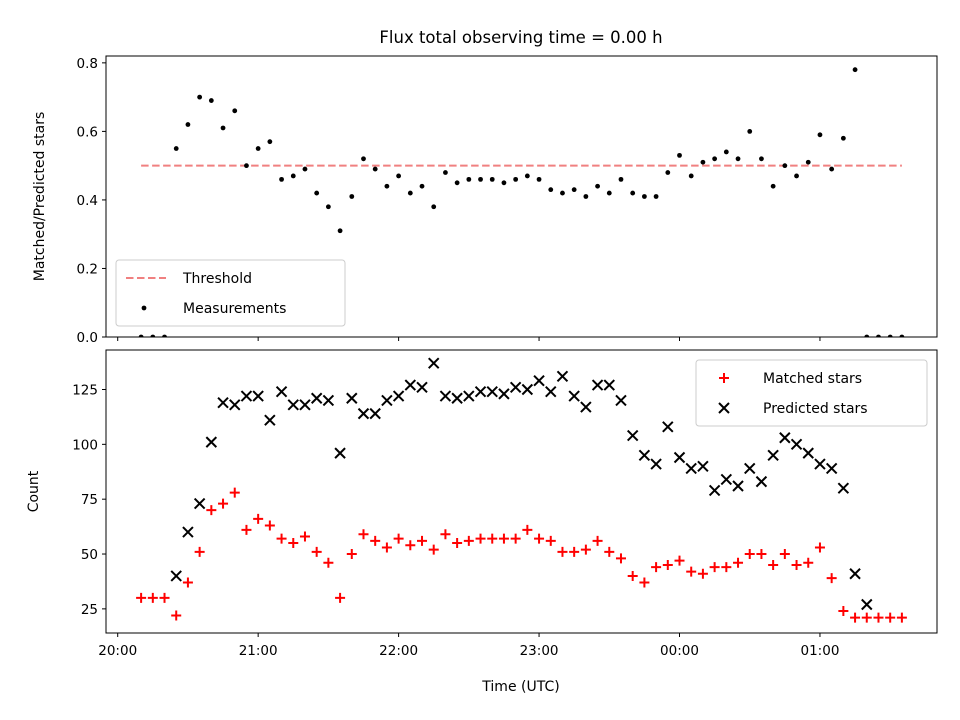 The image size is (960, 720). Describe the element at coordinates (87, 269) in the screenshot. I see `y-tick-label: 0.2` at that location.